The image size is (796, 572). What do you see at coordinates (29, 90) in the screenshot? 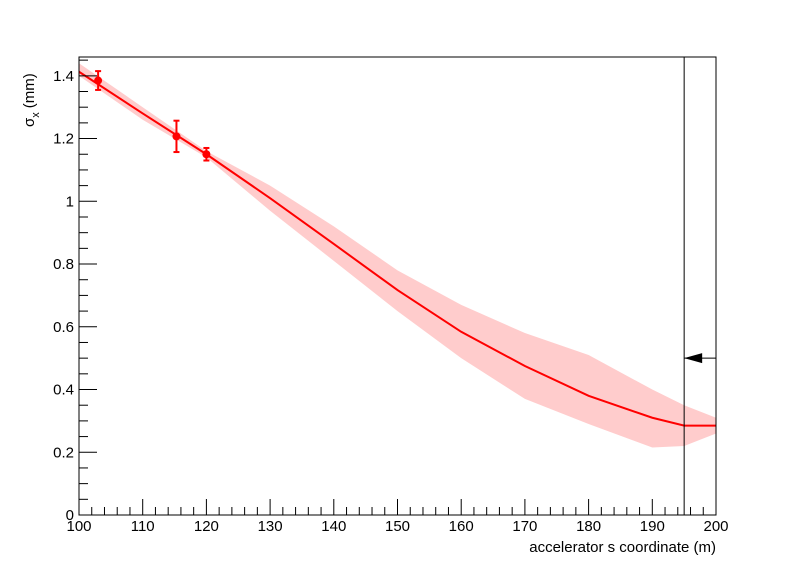
I see `y-unit: (mm)` at bounding box center [29, 90].